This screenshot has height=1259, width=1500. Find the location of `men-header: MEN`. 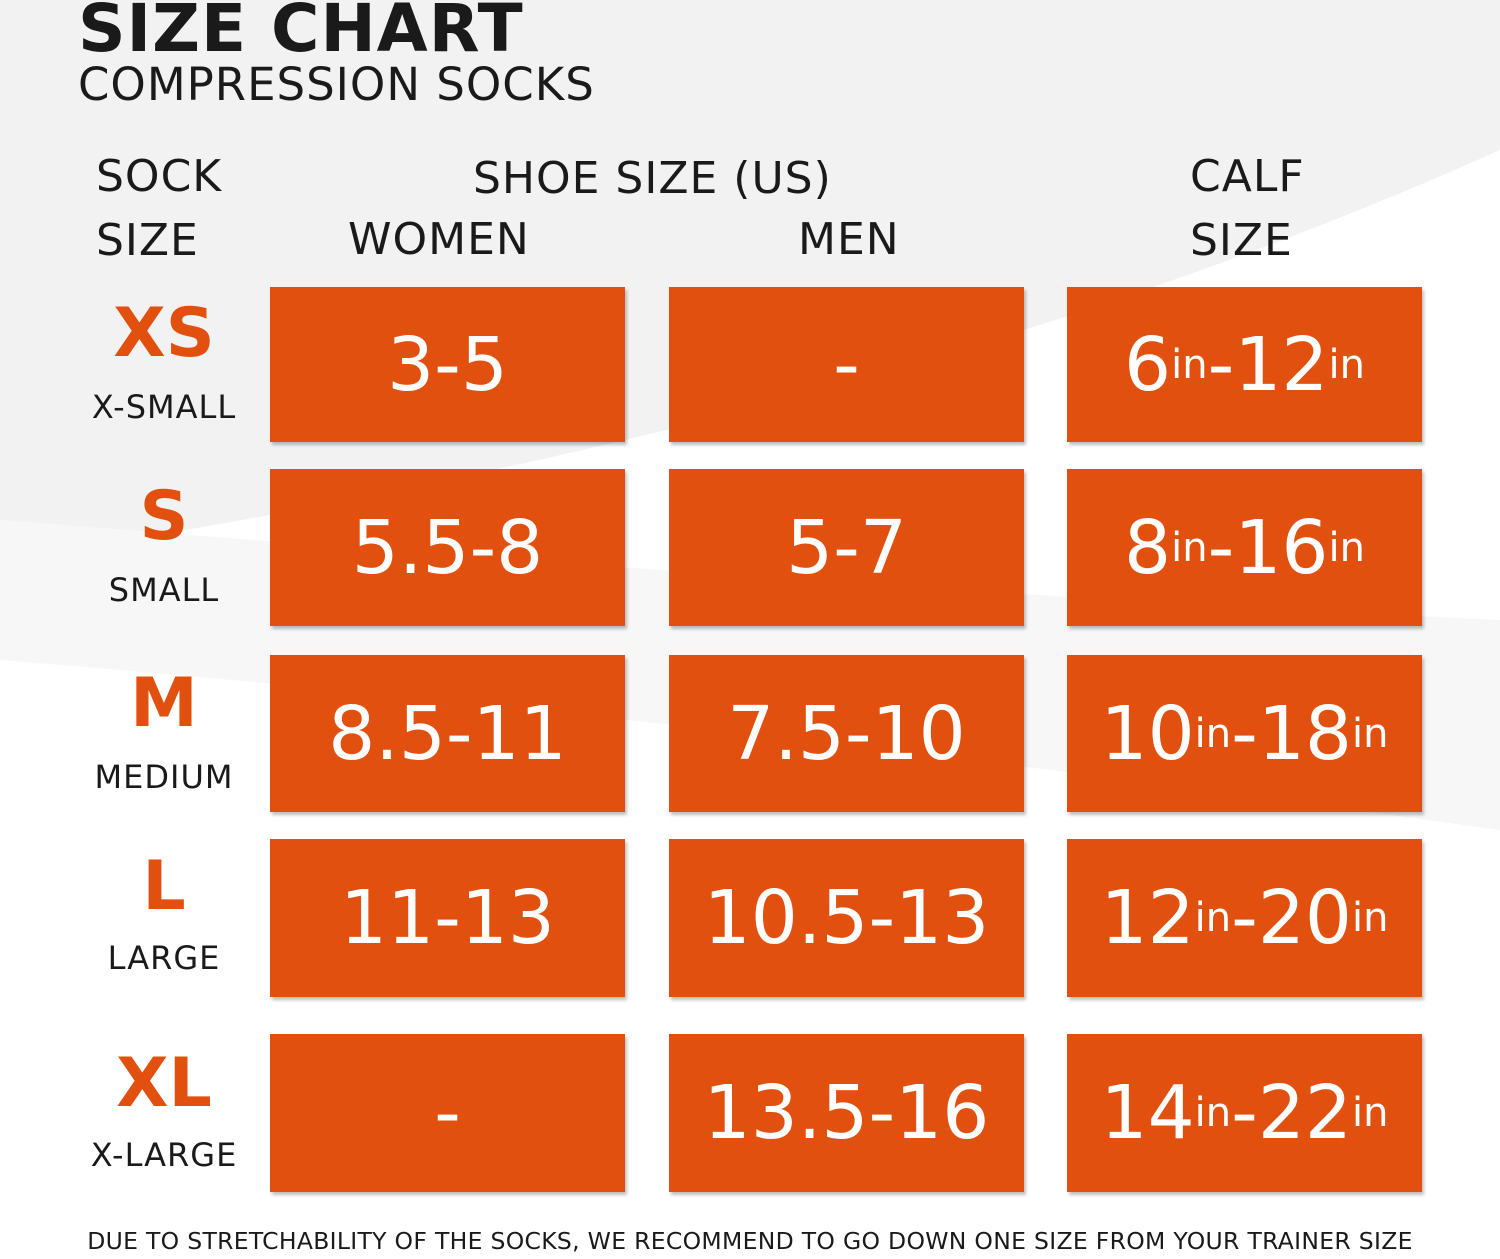

men-header: MEN is located at coordinates (849, 239).